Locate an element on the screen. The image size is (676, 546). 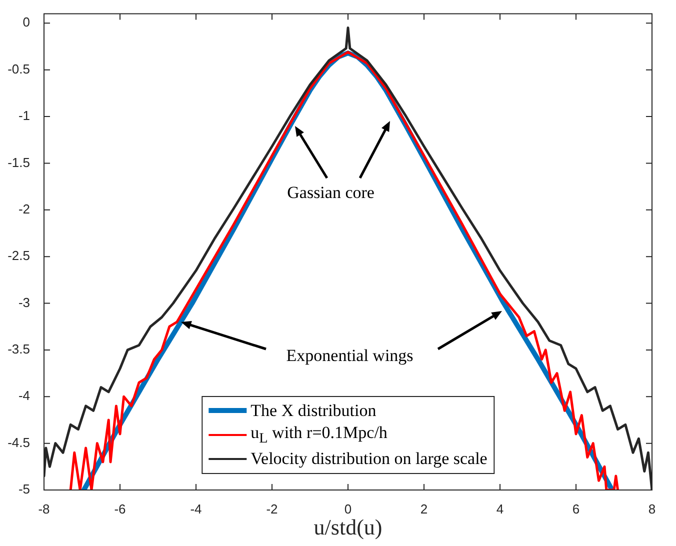
y-tick-label: -3 is located at coordinates (24, 302).